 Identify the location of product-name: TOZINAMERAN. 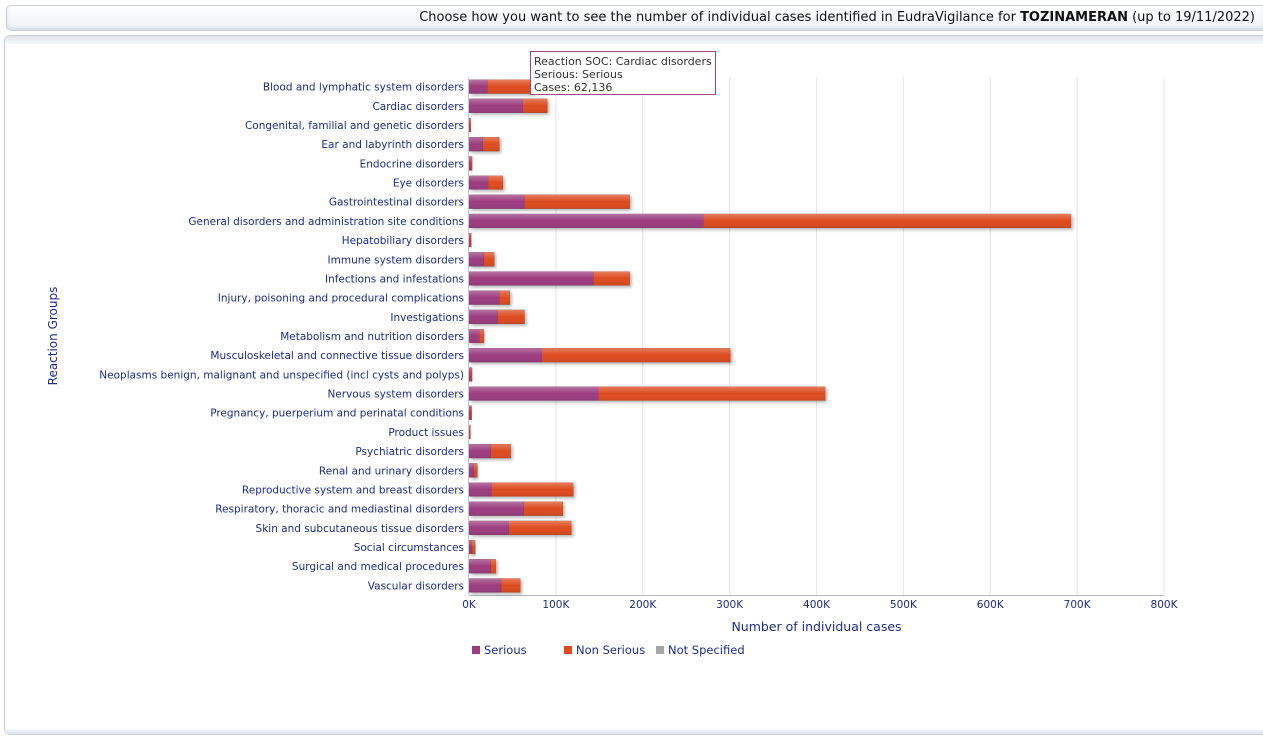
(1074, 17).